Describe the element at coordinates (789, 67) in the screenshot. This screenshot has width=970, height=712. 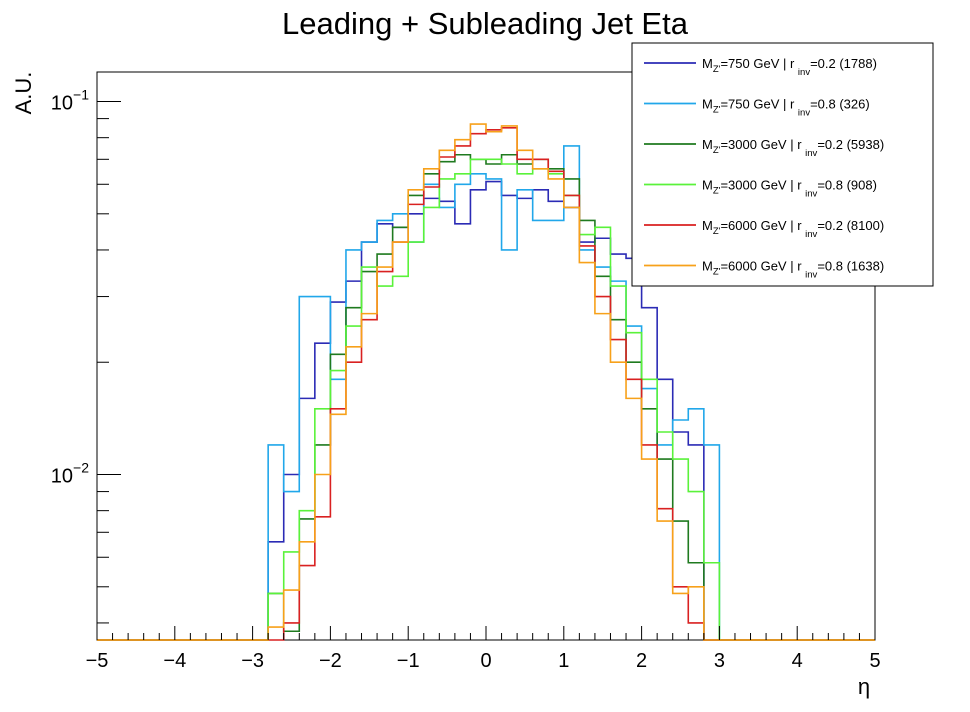
I see `legend-entry-label: MZ'=750 GeV | r inv=0.2 (1788)` at that location.